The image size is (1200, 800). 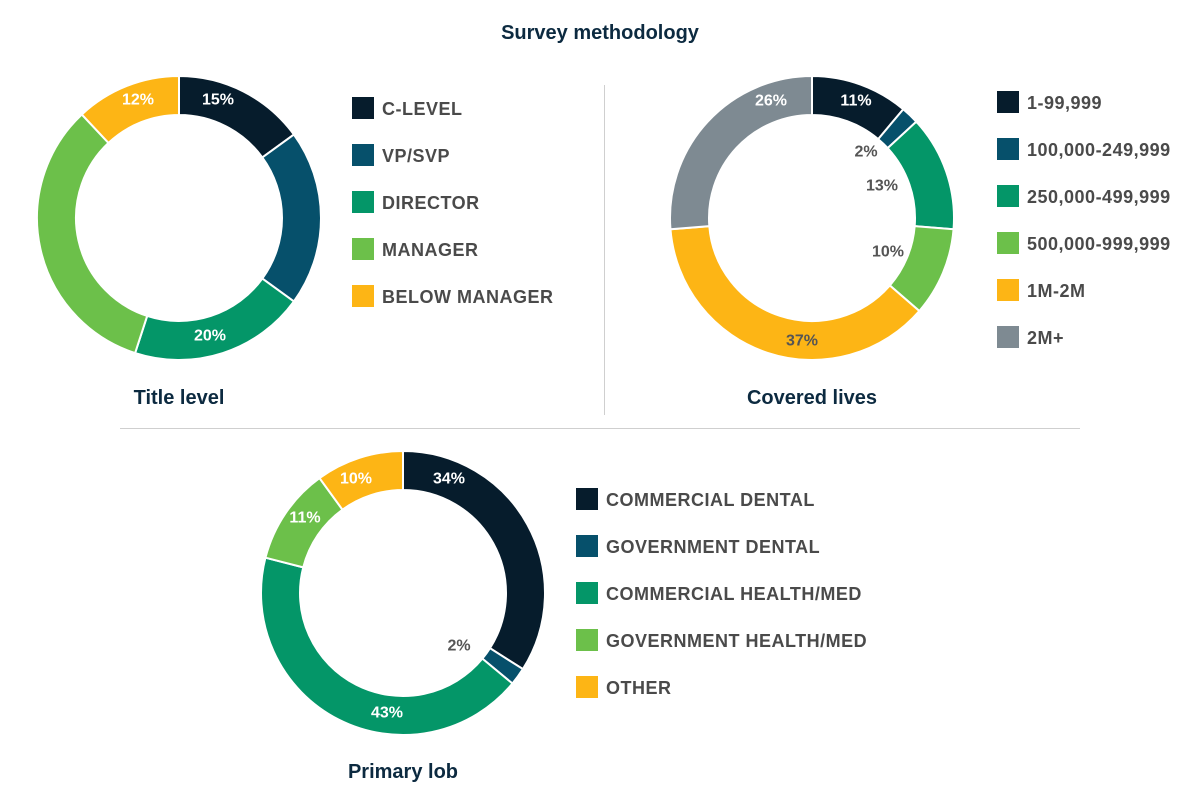 What do you see at coordinates (736, 641) in the screenshot?
I see `primary-lob-legend-label: GOVERNMENT HEALTH/MED` at bounding box center [736, 641].